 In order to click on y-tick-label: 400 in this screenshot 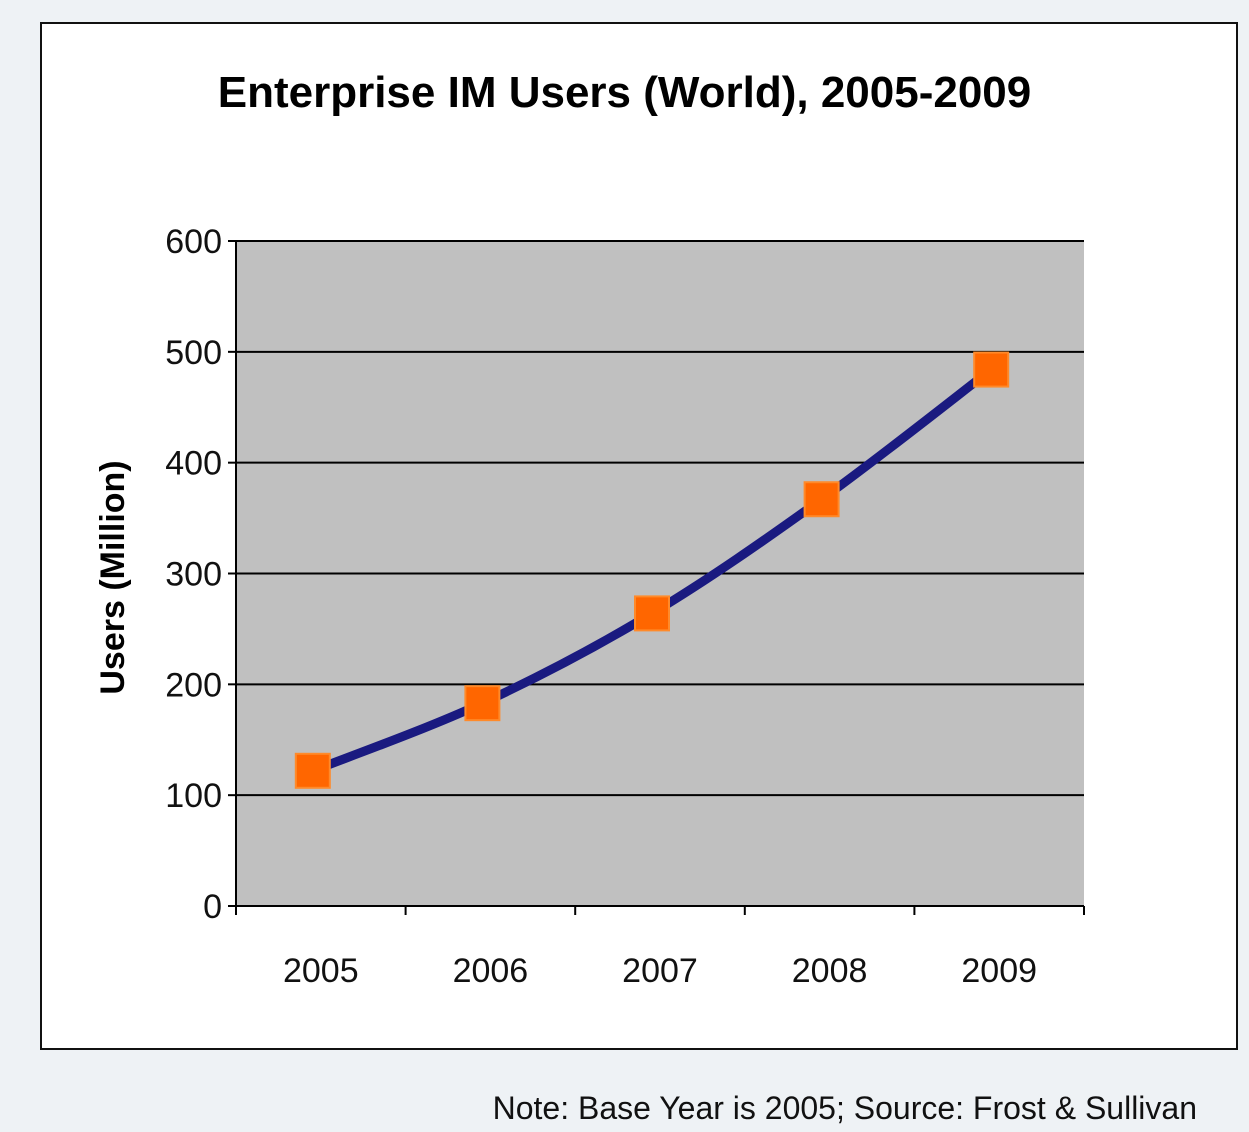, I will do `click(193, 464)`.